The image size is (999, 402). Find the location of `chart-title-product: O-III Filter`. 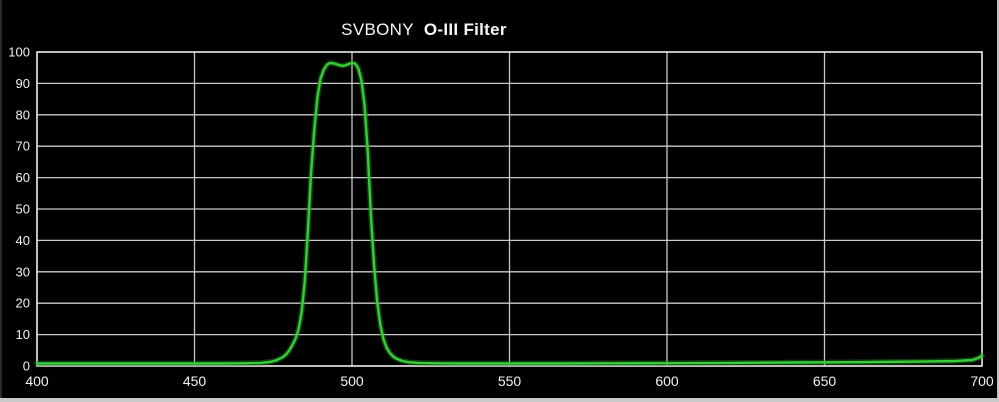

chart-title-product: O-III Filter is located at coordinates (465, 29).